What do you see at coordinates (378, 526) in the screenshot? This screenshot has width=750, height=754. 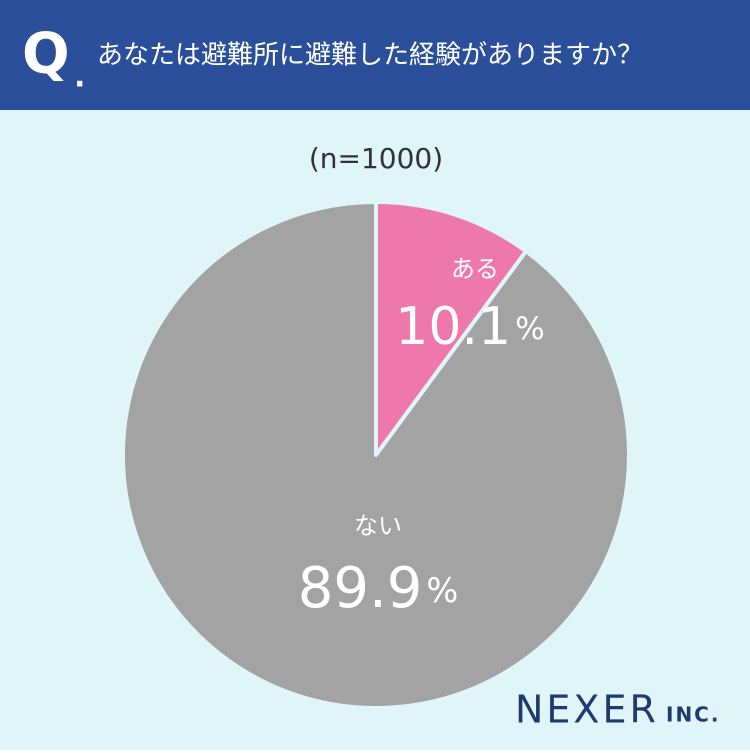 I see `slice-label: ない` at bounding box center [378, 526].